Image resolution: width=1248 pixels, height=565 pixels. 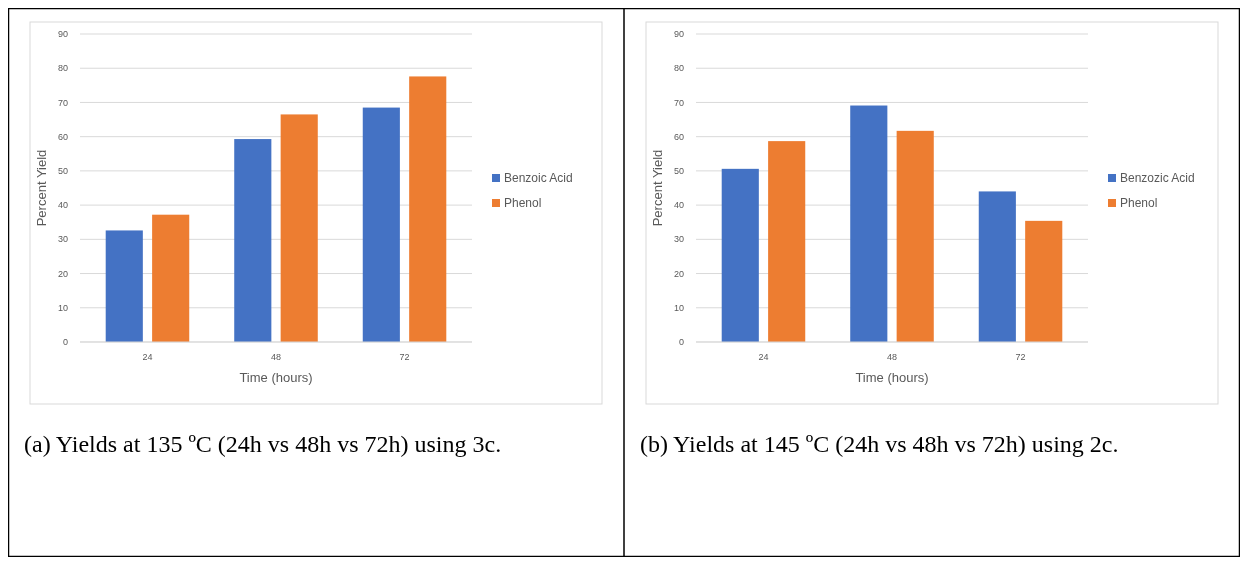 What do you see at coordinates (1157, 178) in the screenshot?
I see `legend-label: Benzozic Acid` at bounding box center [1157, 178].